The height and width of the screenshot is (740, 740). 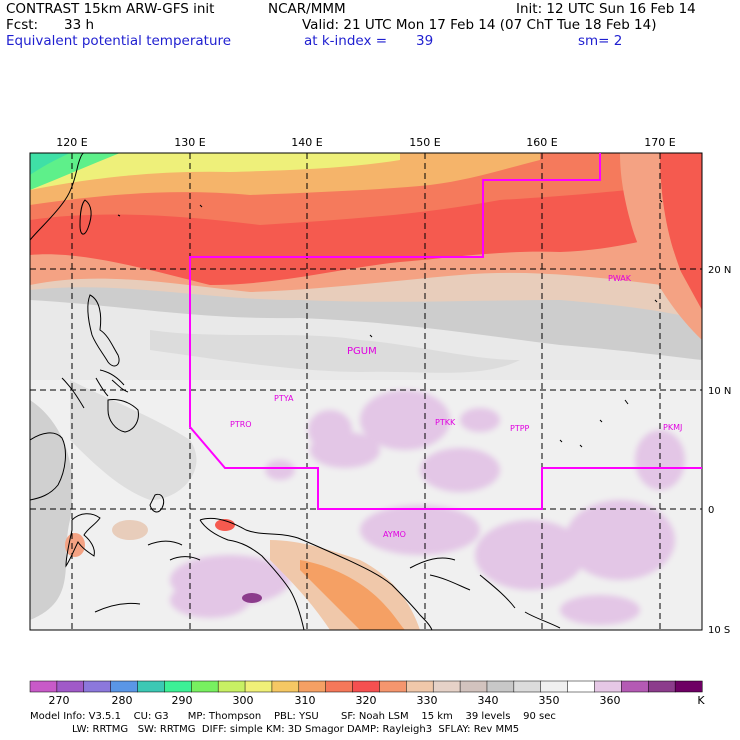 What do you see at coordinates (305, 700) in the screenshot?
I see `colorbar-tick-310: 310` at bounding box center [305, 700].